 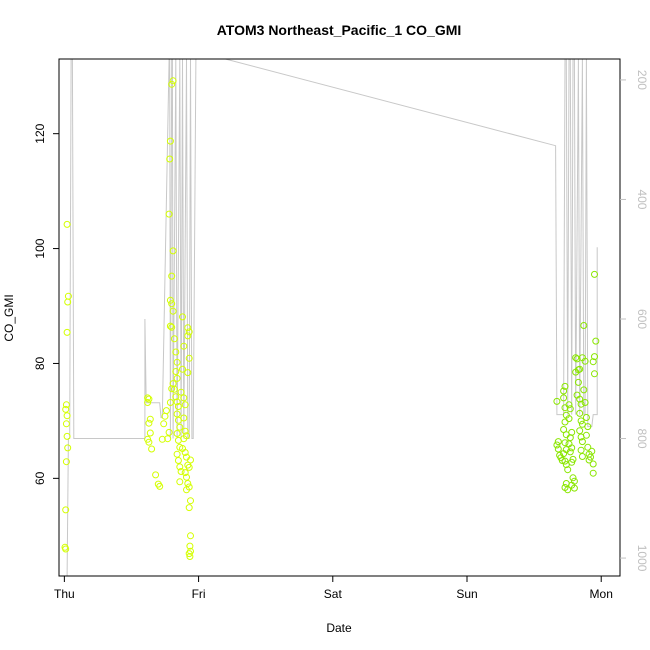 What do you see at coordinates (642, 199) in the screenshot?
I see `right-y-tick-label: 400` at bounding box center [642, 199].